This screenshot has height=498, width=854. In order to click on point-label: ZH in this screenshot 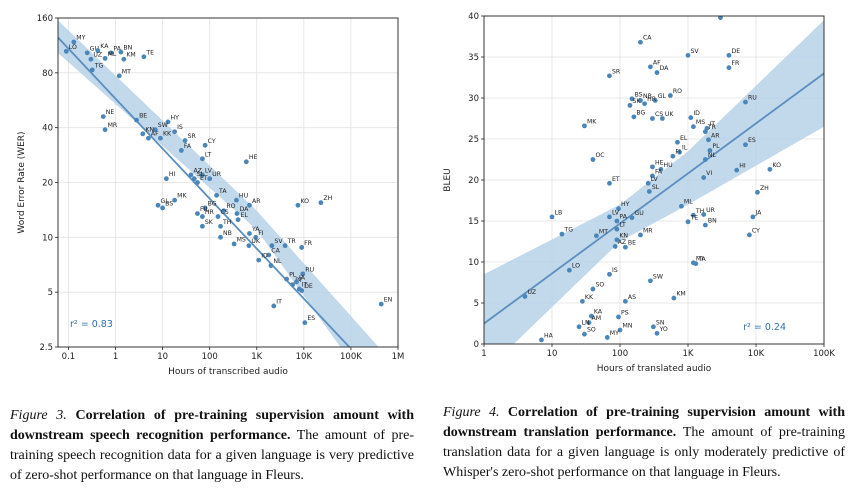, I will do `click(764, 188)`.